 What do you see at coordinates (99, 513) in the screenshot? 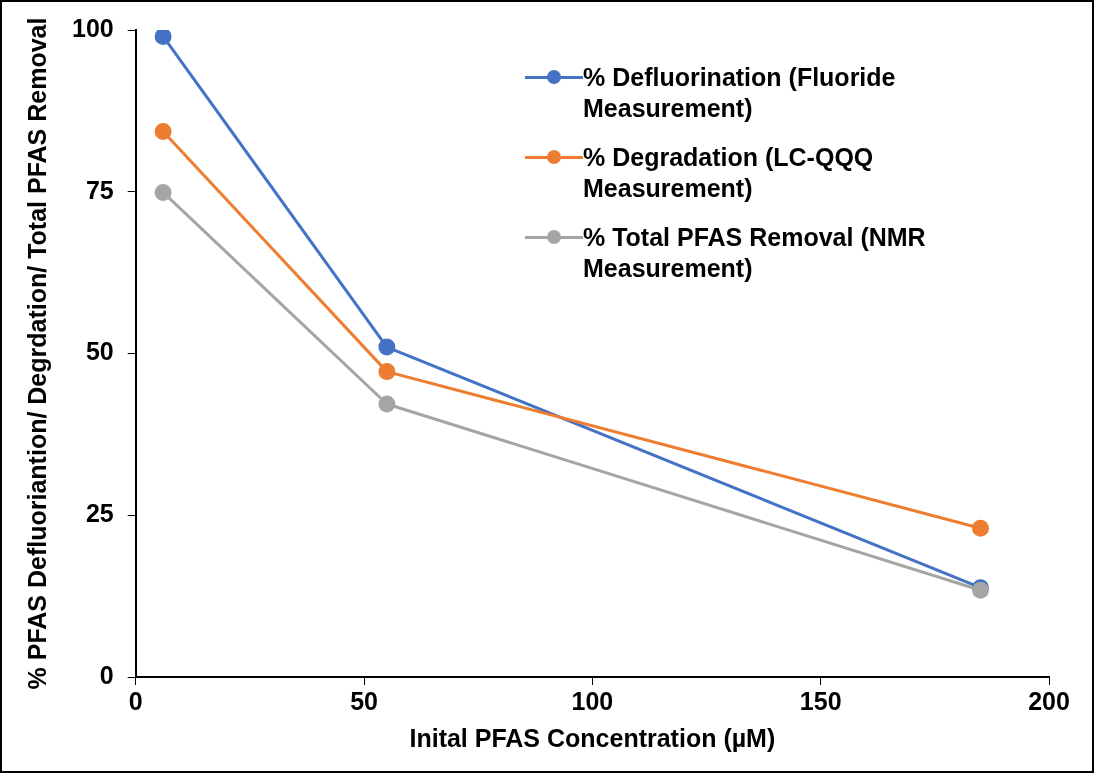
I see `y-tick-label: 25` at bounding box center [99, 513].